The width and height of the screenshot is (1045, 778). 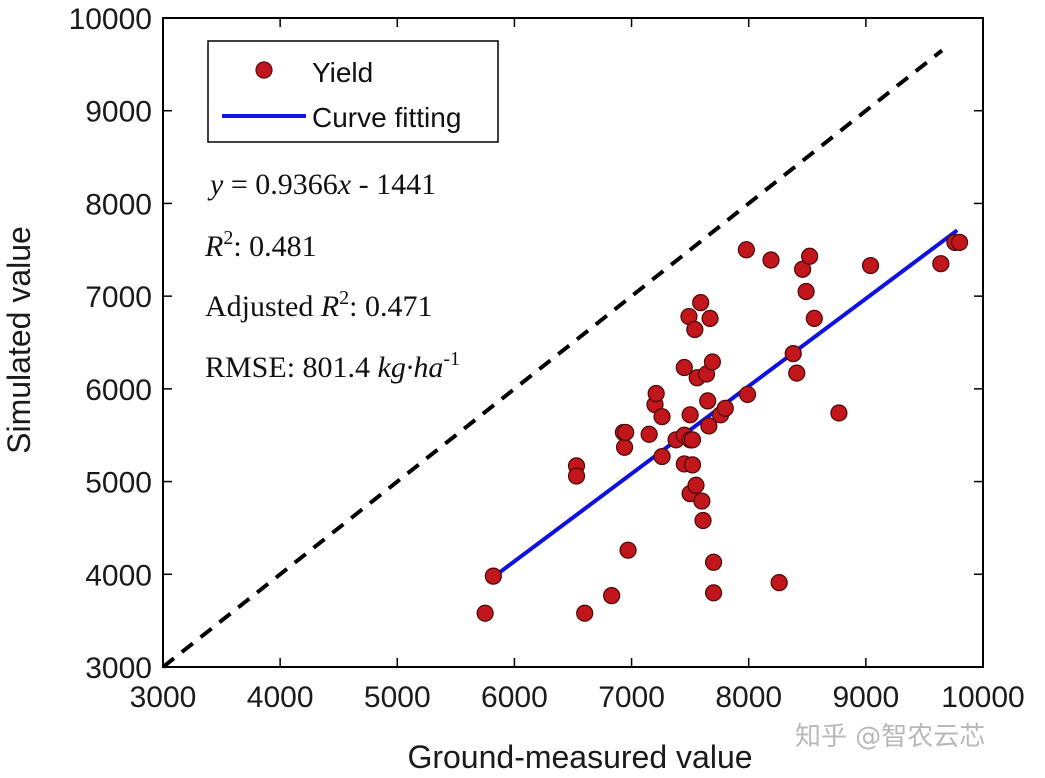 What do you see at coordinates (110, 19) in the screenshot?
I see `y-tick-label: 10000` at bounding box center [110, 19].